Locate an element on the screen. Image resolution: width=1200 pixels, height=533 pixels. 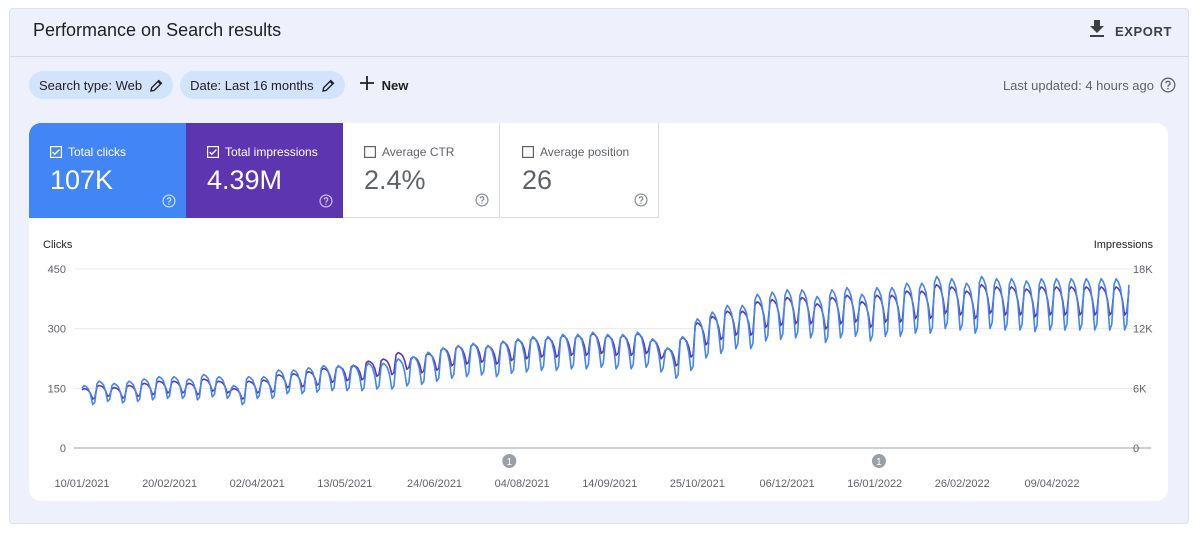
x-tick-label: 02/04/2021 is located at coordinates (257, 484).